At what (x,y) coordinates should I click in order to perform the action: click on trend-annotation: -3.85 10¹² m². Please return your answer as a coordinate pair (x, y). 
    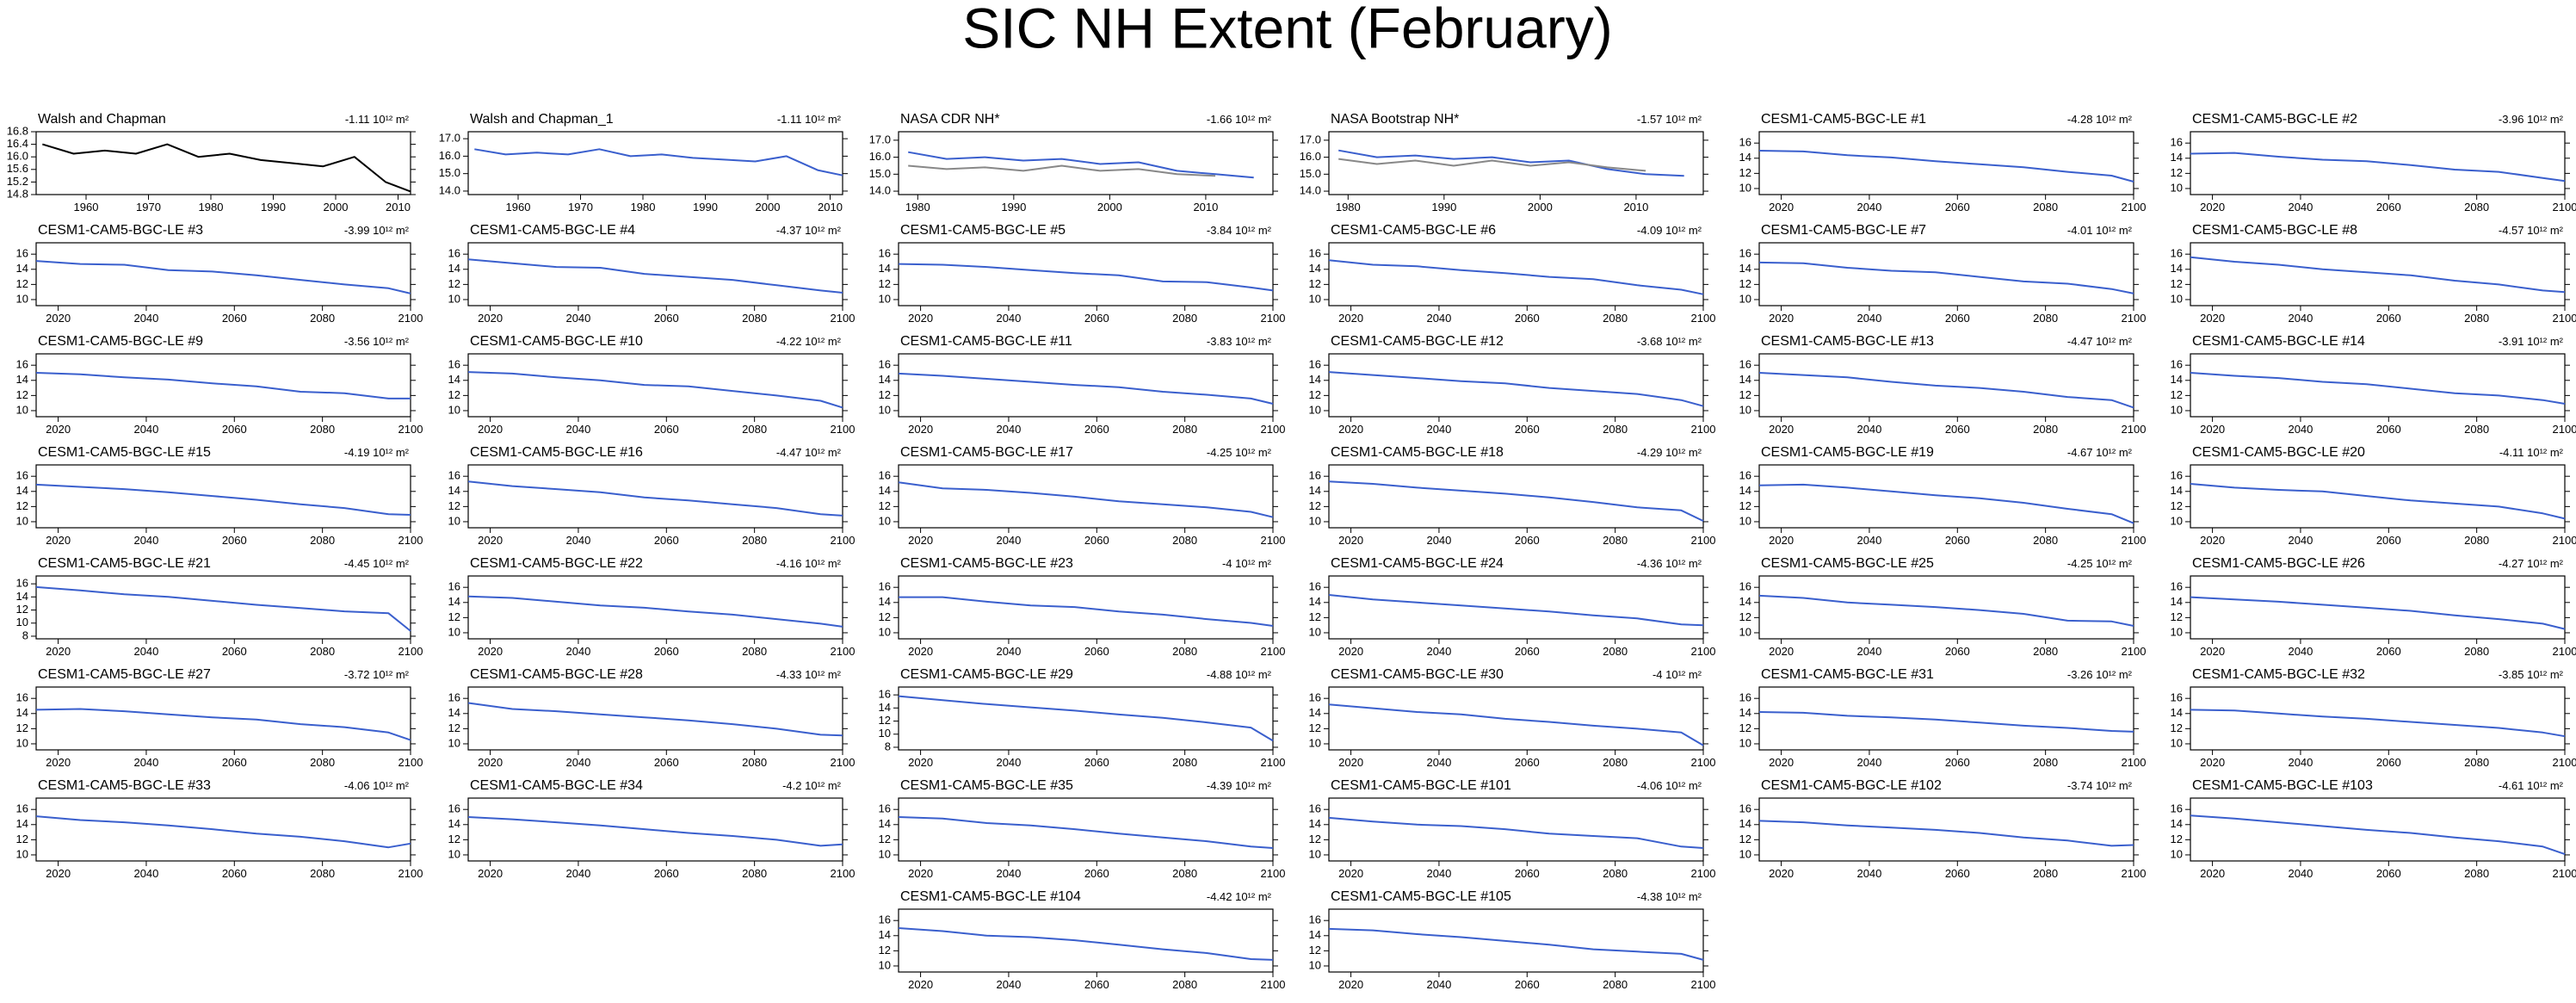
    Looking at the image, I should click on (2531, 674).